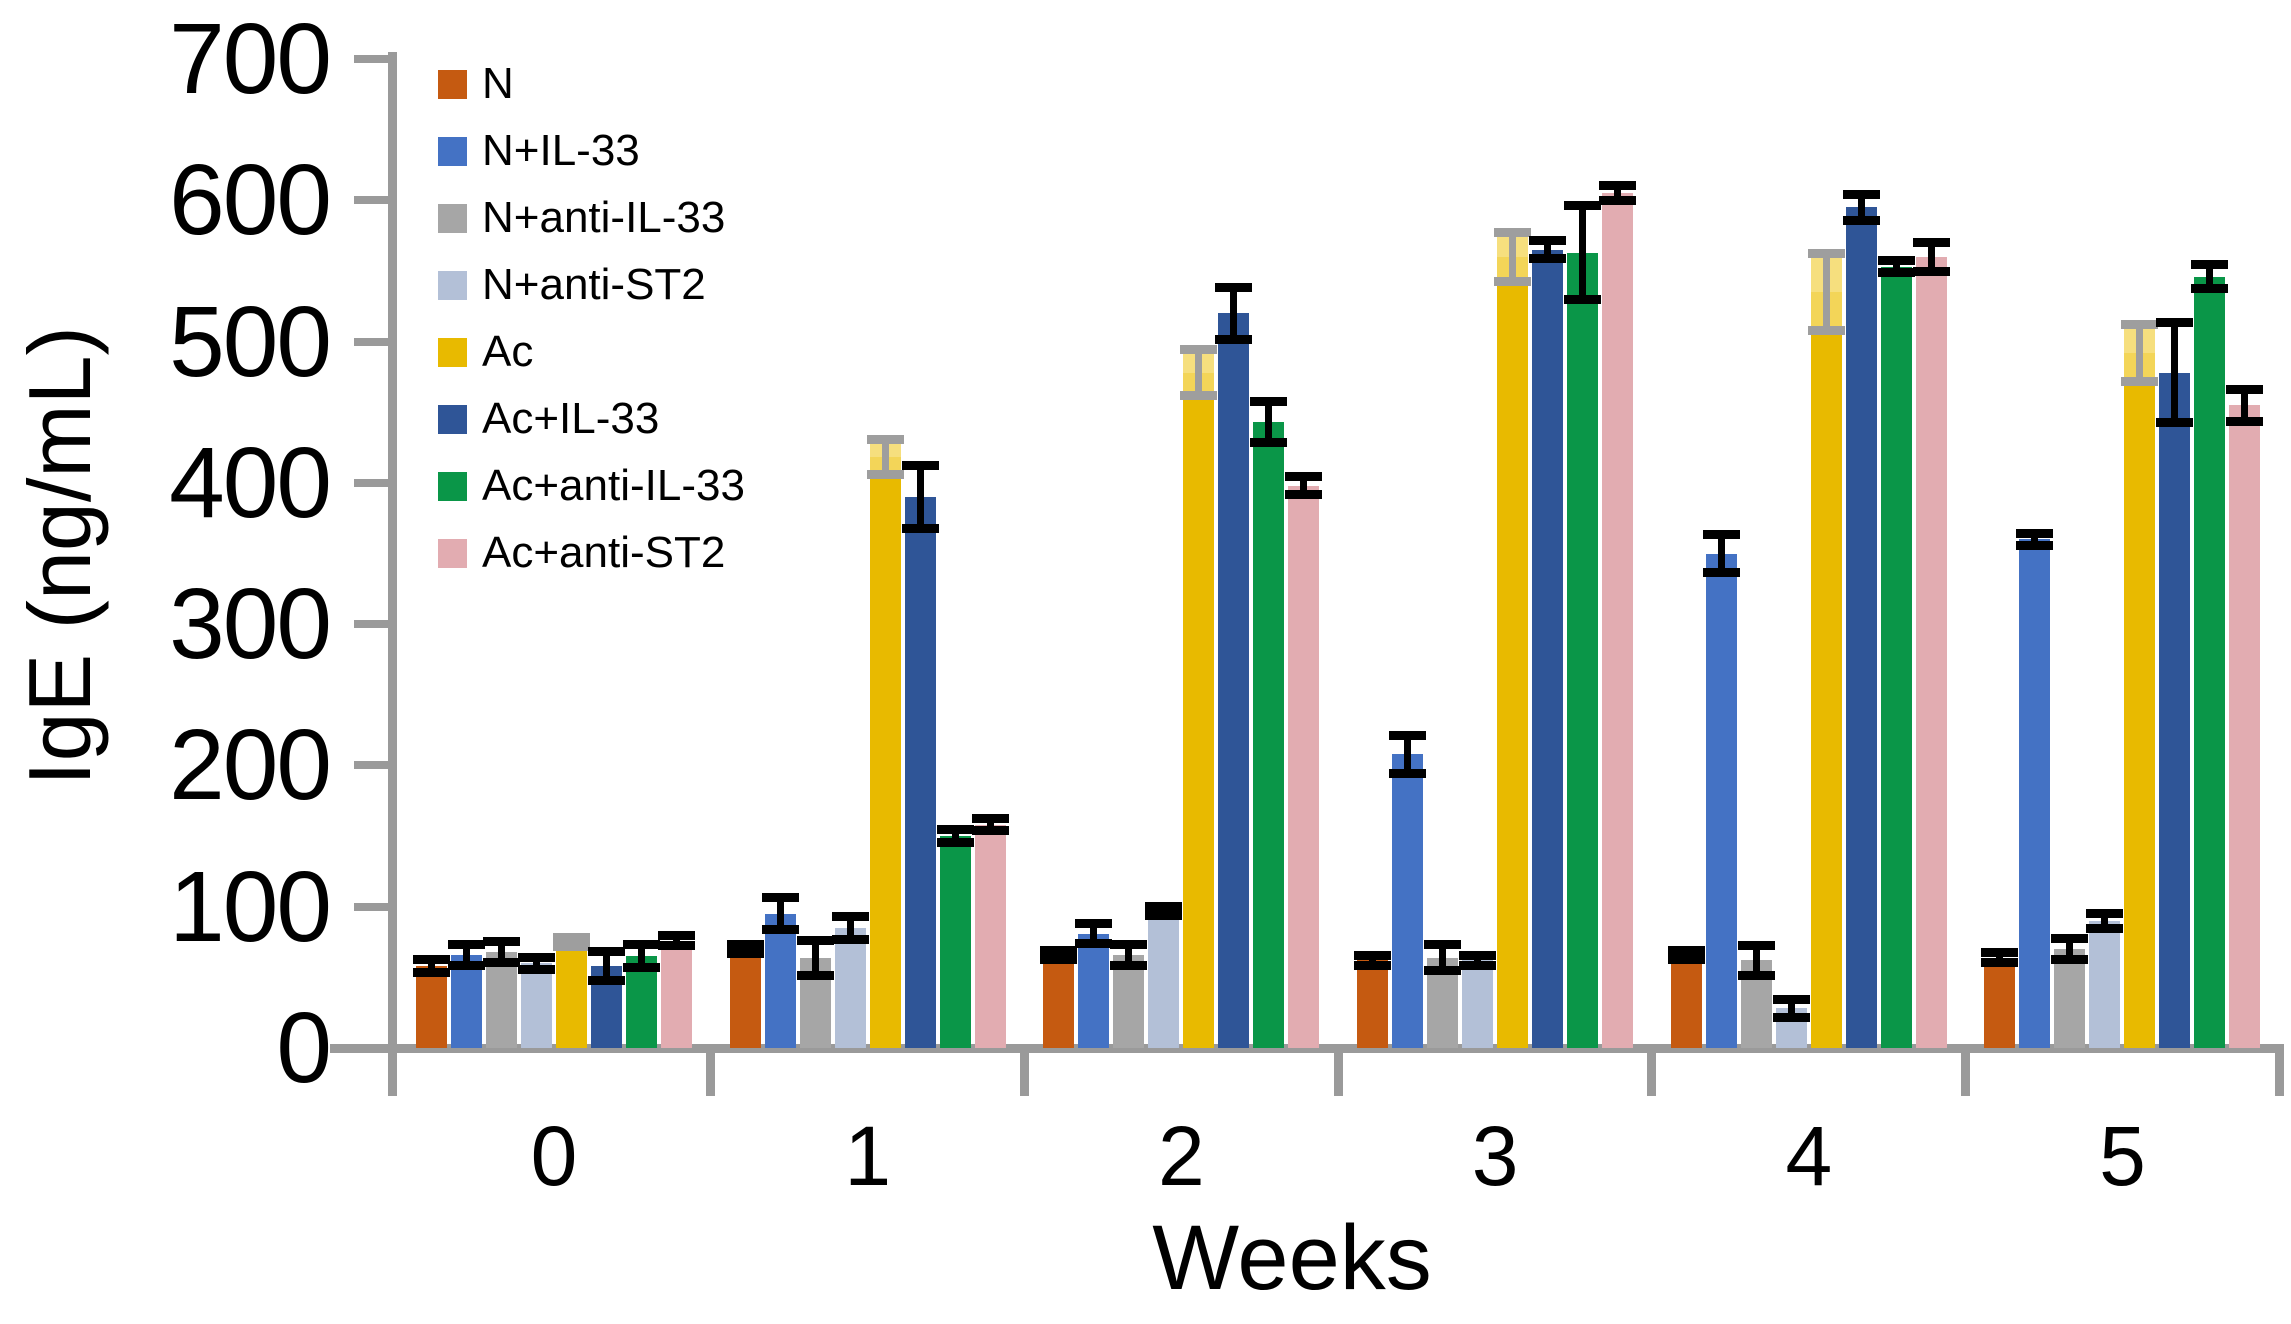 The width and height of the screenshot is (2291, 1324). Describe the element at coordinates (498, 83) in the screenshot. I see `legend-label: N` at that location.